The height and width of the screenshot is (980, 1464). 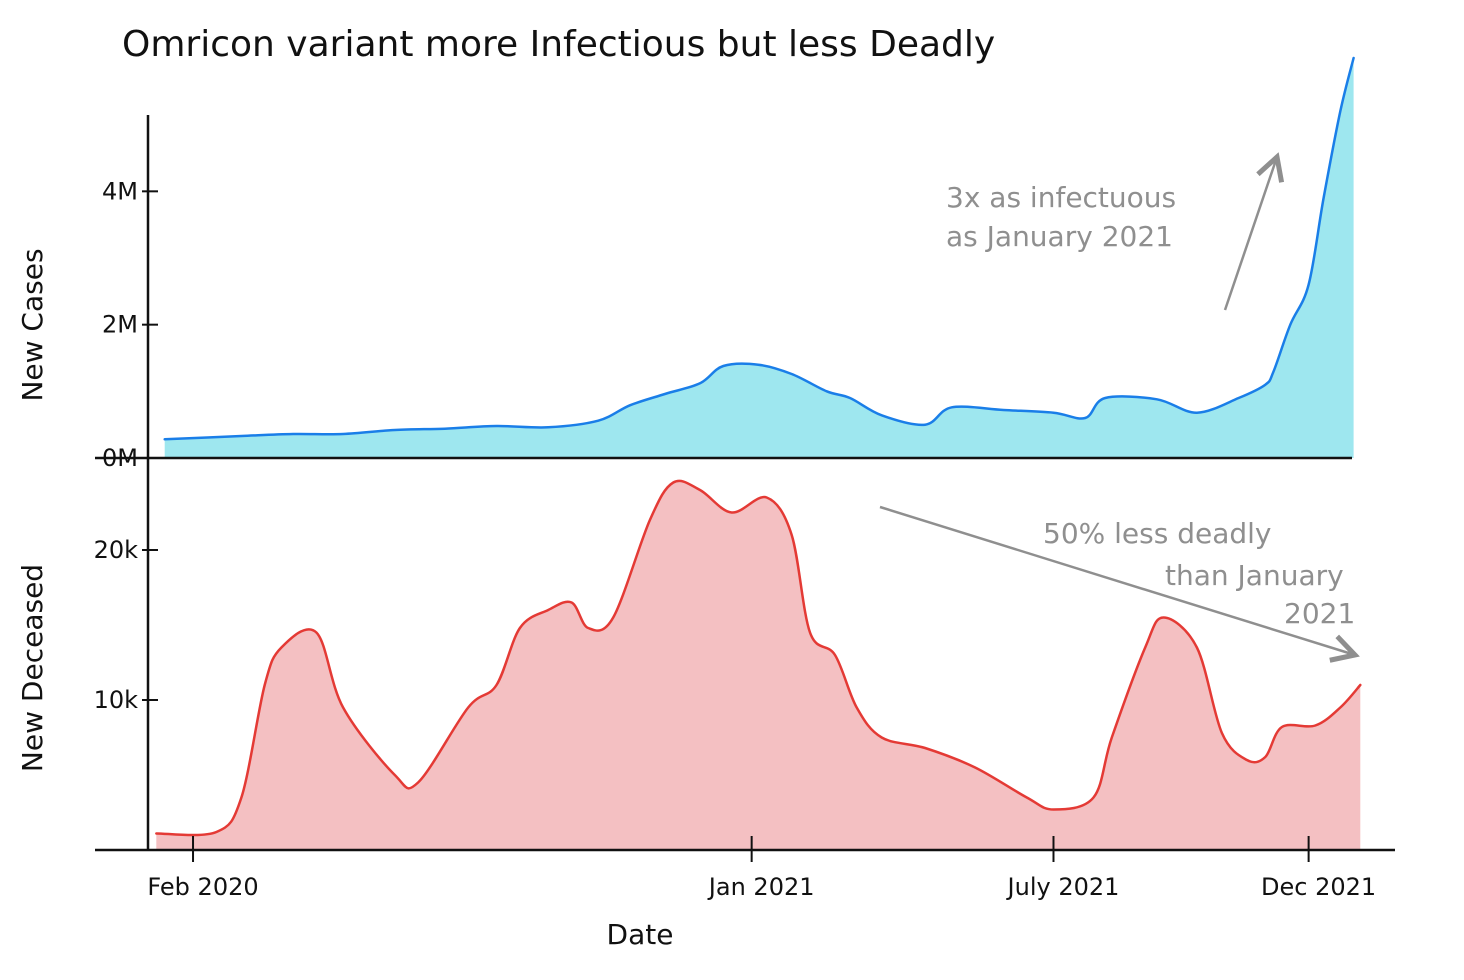 I want to click on deadly-annotation: 50% less deadly than January 2021, so click(x=1117, y=580).